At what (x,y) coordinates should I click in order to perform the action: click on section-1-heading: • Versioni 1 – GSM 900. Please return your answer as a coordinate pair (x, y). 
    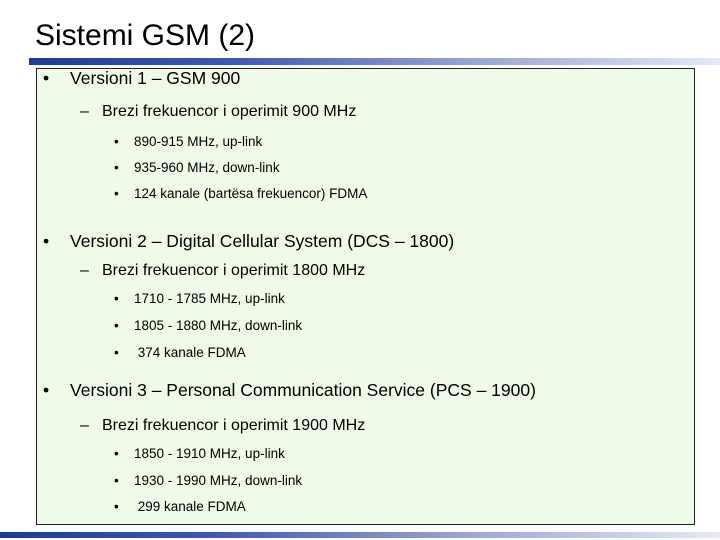
    Looking at the image, I should click on (141, 78).